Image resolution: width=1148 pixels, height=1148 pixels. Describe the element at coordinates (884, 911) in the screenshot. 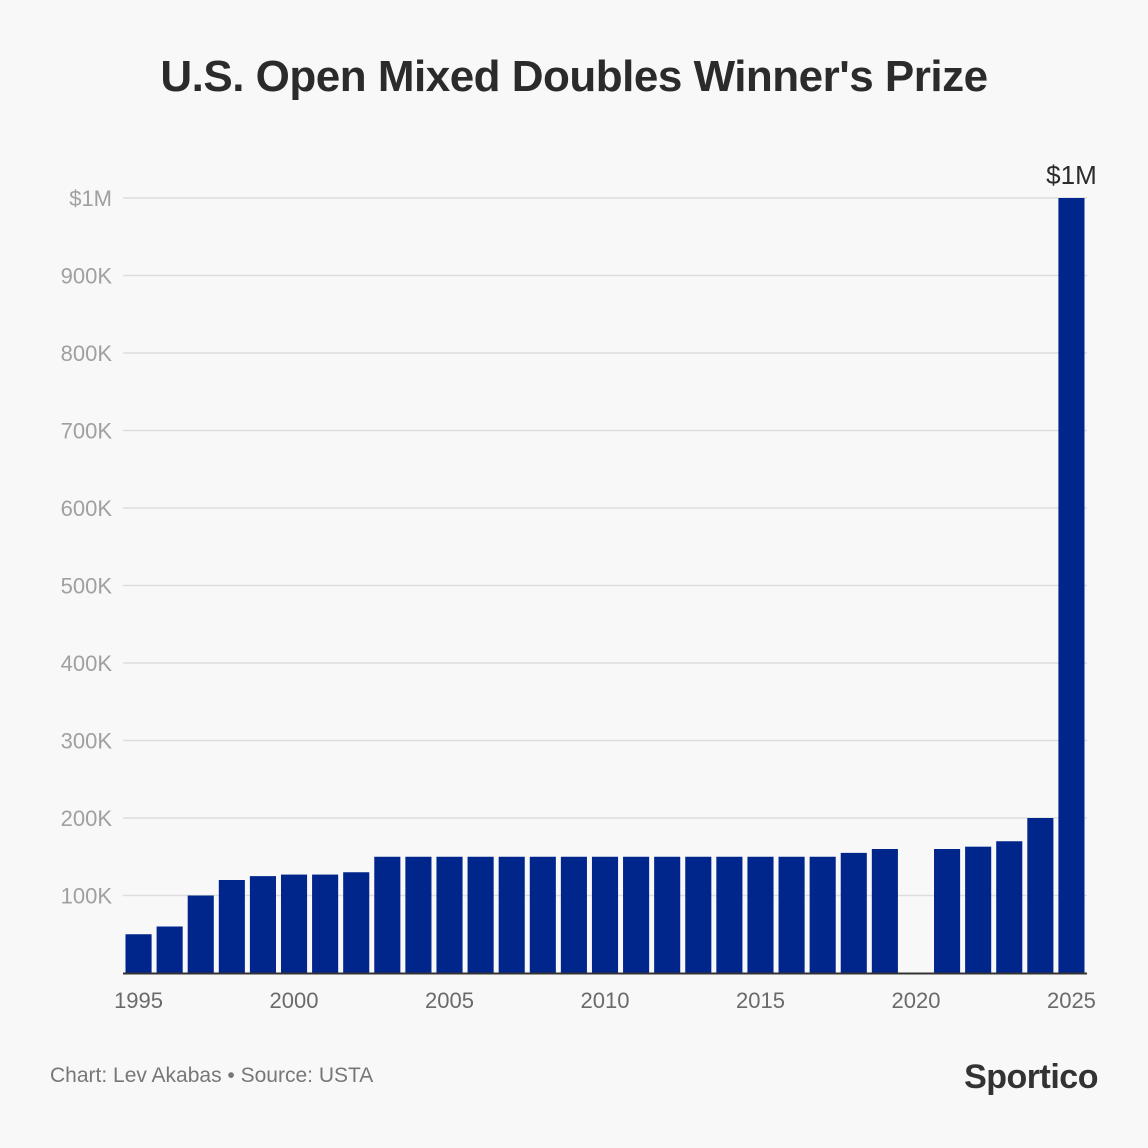

I see `bar-2019` at that location.